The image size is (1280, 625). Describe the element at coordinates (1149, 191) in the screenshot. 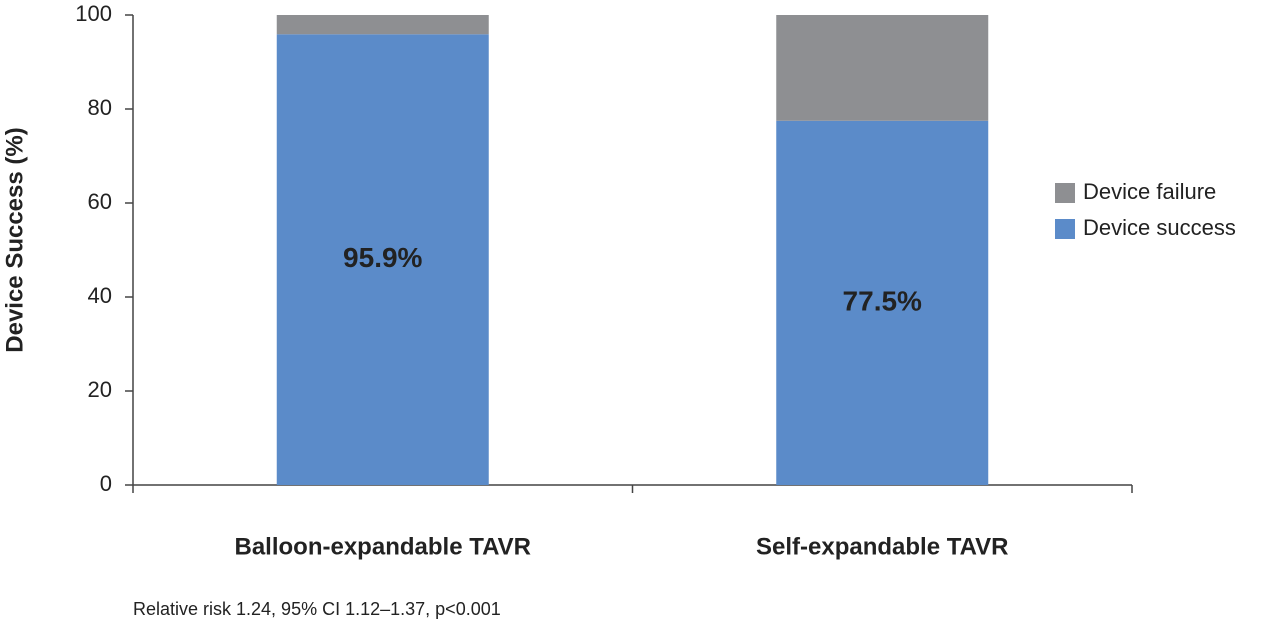

I see `legend-label: Device failure` at that location.